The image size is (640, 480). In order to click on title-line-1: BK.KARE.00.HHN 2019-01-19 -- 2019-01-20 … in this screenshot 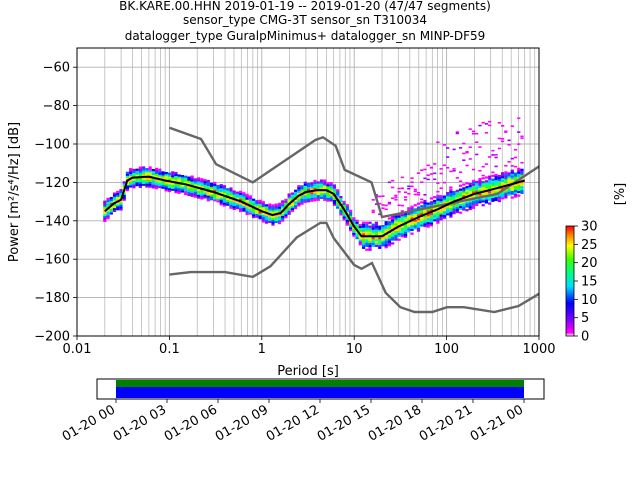, I will do `click(305, 6)`.